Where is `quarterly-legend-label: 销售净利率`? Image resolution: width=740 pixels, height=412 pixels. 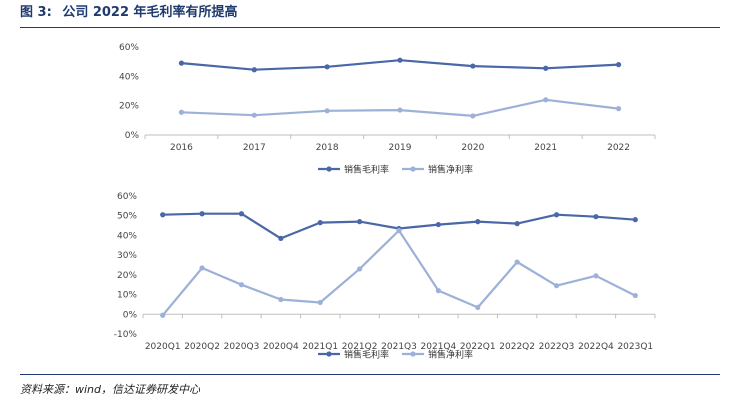
quarterly-legend-label: 销售净利率 is located at coordinates (450, 355).